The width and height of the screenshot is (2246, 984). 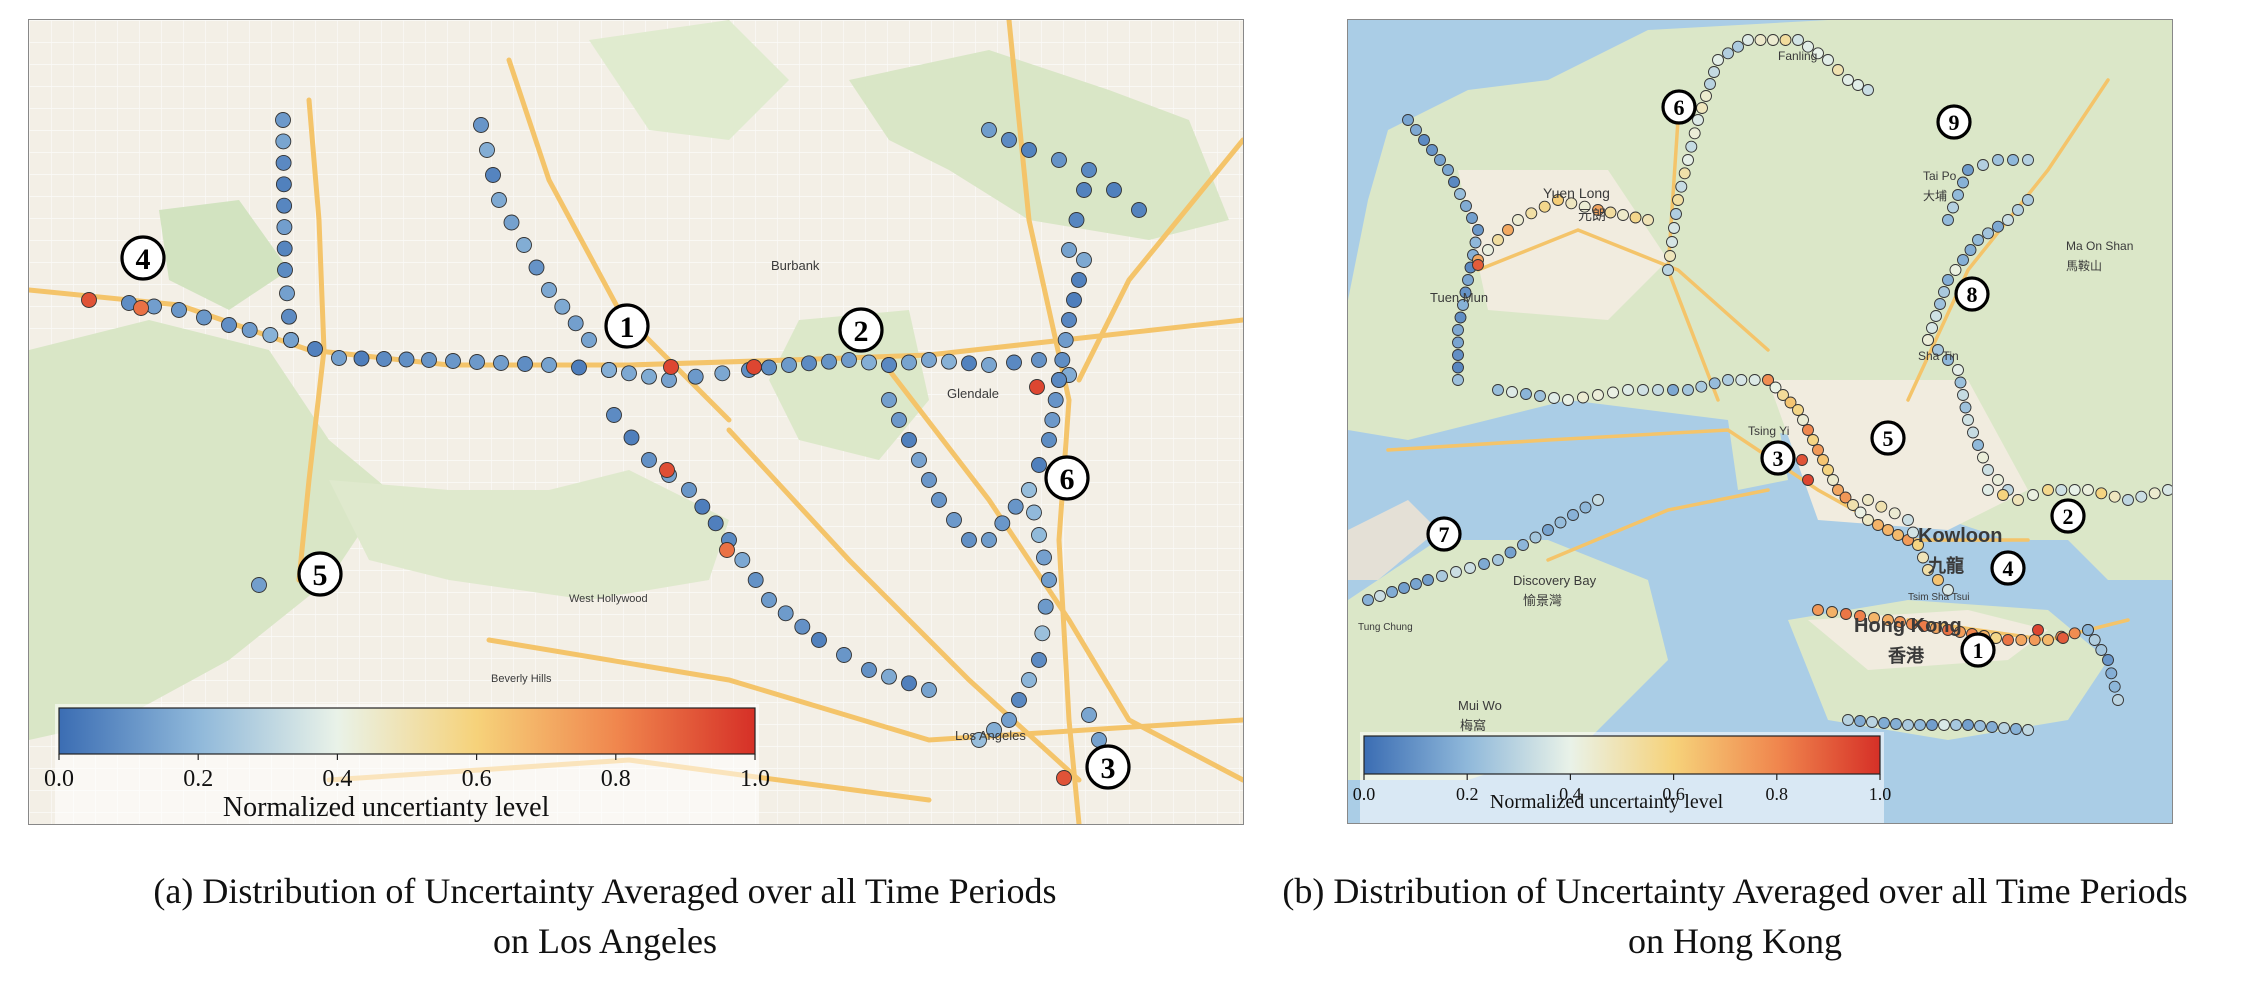 What do you see at coordinates (386, 807) in the screenshot?
I see `colorbar-title: Normalized uncertianty level` at bounding box center [386, 807].